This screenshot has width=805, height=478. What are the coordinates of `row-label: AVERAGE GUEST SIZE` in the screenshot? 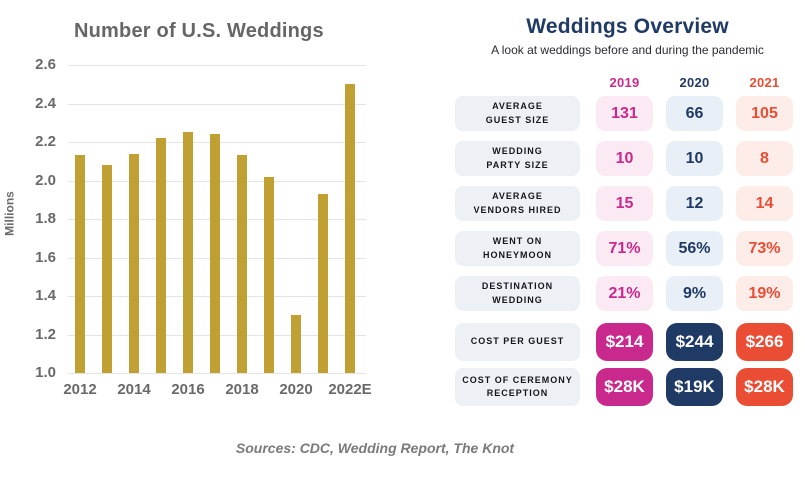 It's located at (517, 113).